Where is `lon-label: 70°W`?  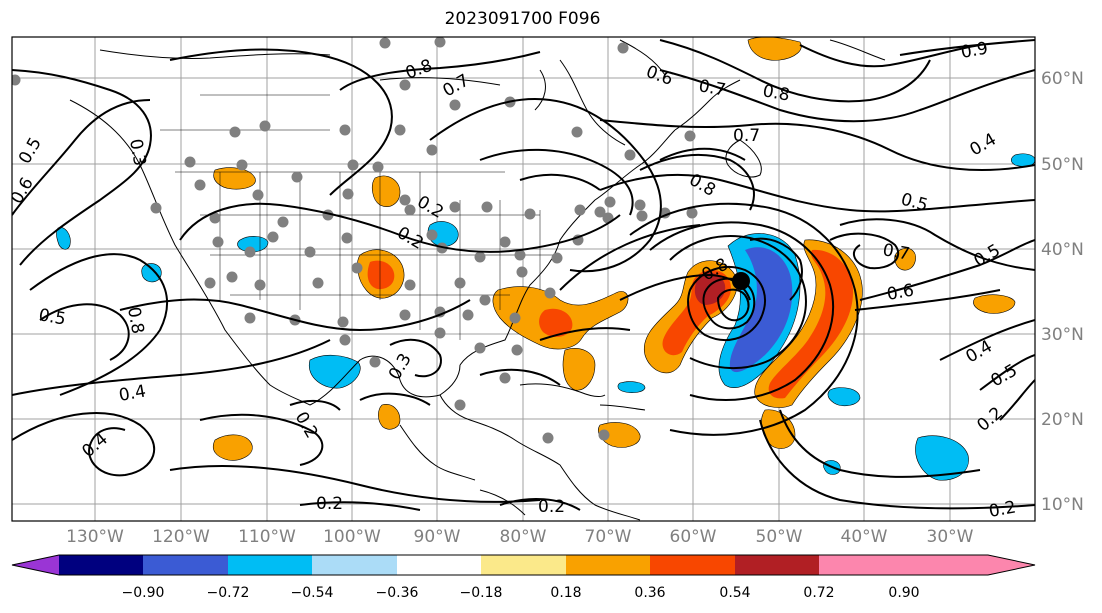
lon-label: 70°W is located at coordinates (608, 537).